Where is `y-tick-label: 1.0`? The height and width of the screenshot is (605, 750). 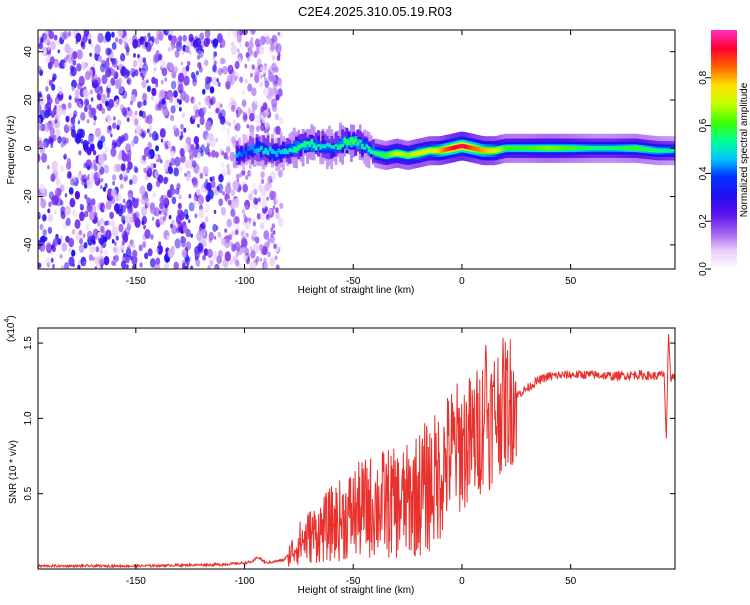 y-tick-label: 1.0 is located at coordinates (28, 418).